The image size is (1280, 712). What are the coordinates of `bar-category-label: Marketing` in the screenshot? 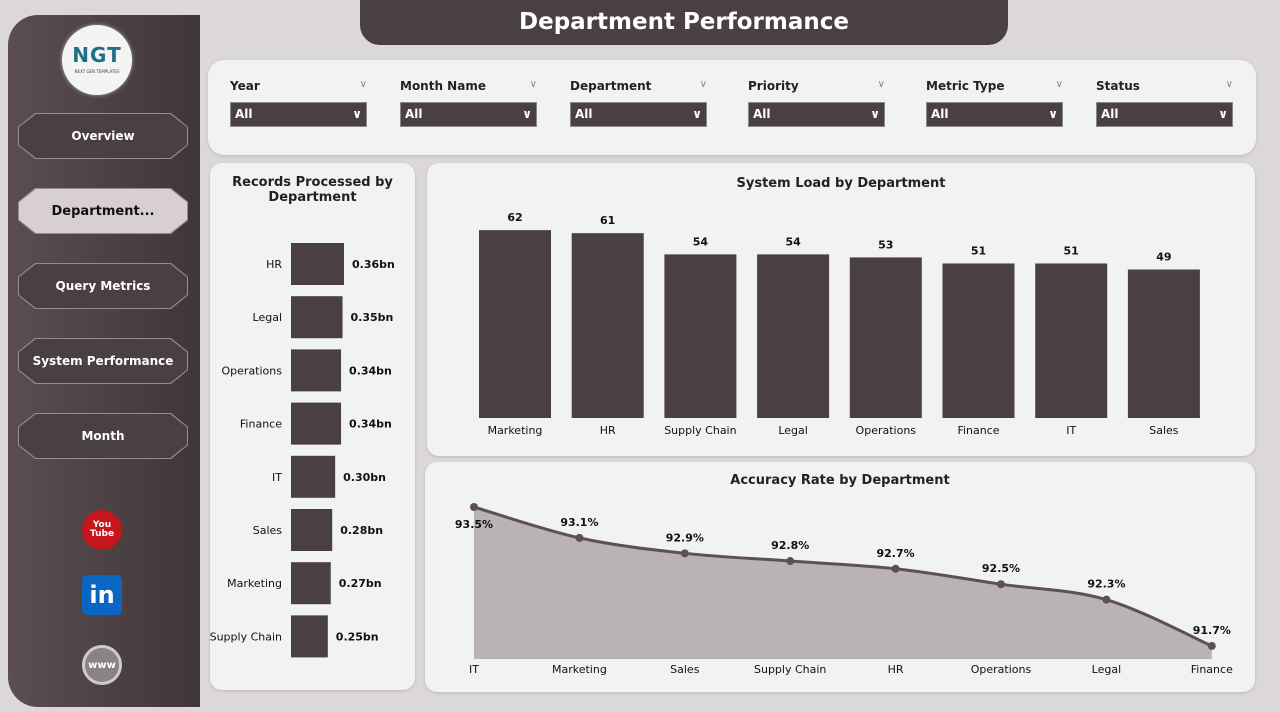 It's located at (254, 583).